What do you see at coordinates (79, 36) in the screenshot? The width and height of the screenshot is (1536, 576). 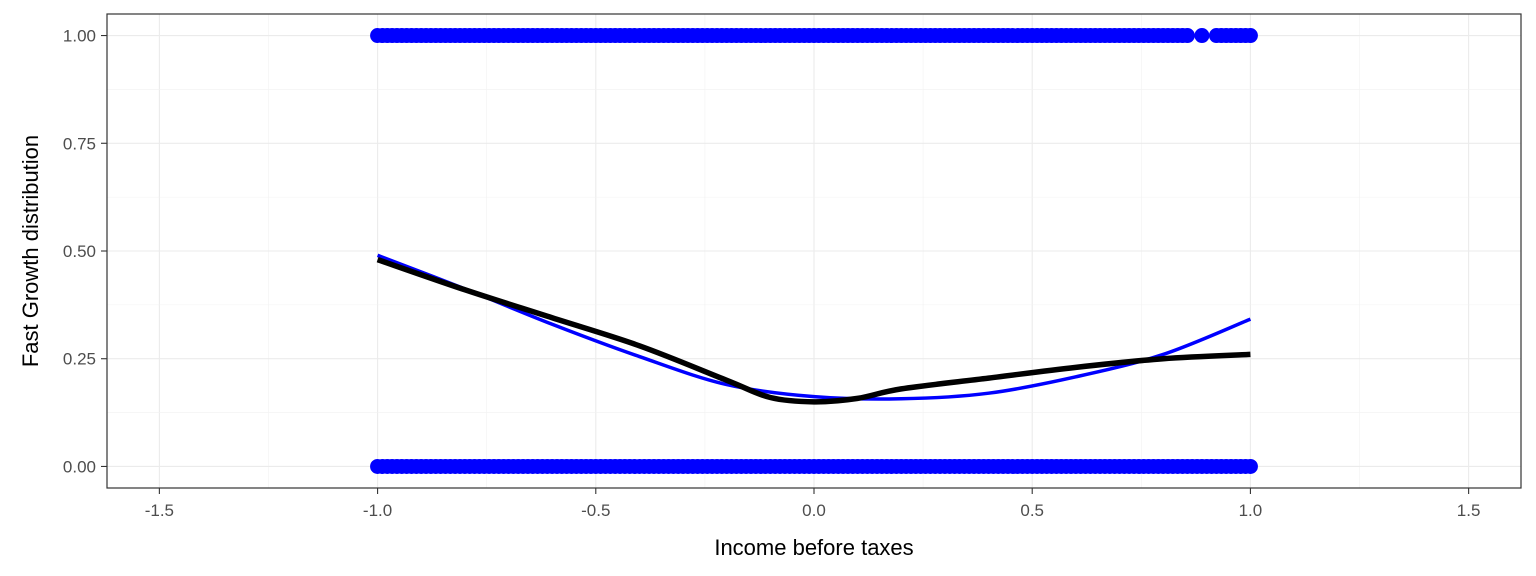 I see `y-tick-label: 1.00` at bounding box center [79, 36].